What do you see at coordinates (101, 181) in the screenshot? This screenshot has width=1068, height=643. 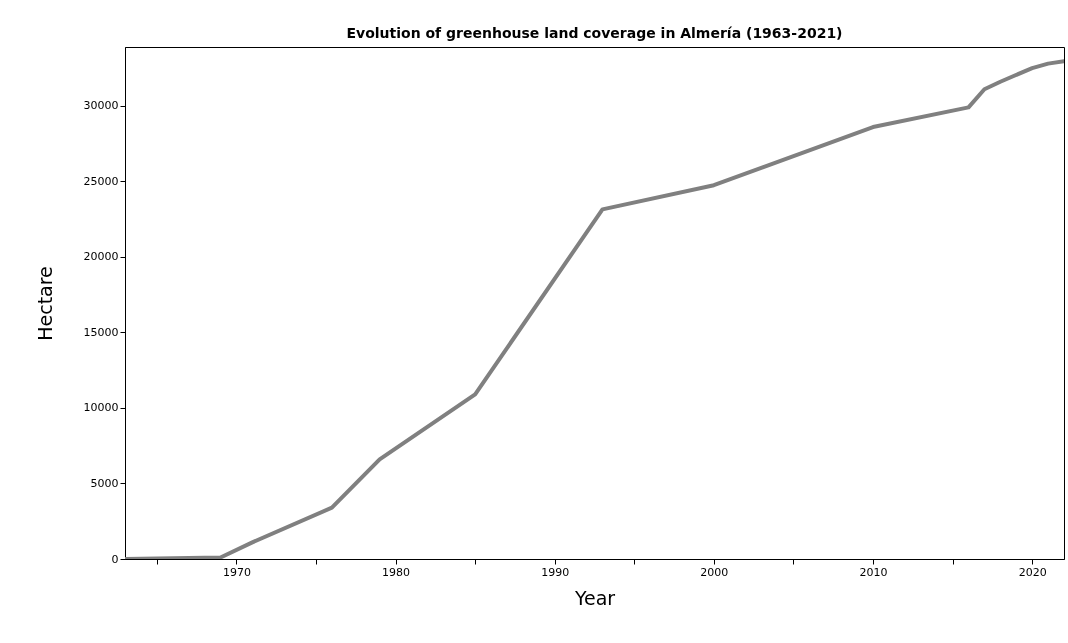 I see `y-tick-label: 25000` at bounding box center [101, 181].